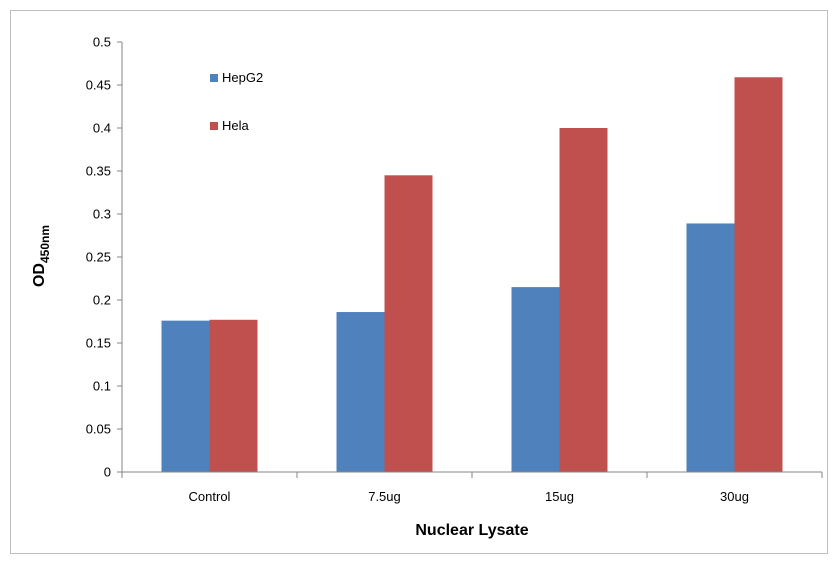 This screenshot has width=840, height=564. What do you see at coordinates (734, 496) in the screenshot?
I see `x-tick-label: 30ug` at bounding box center [734, 496].